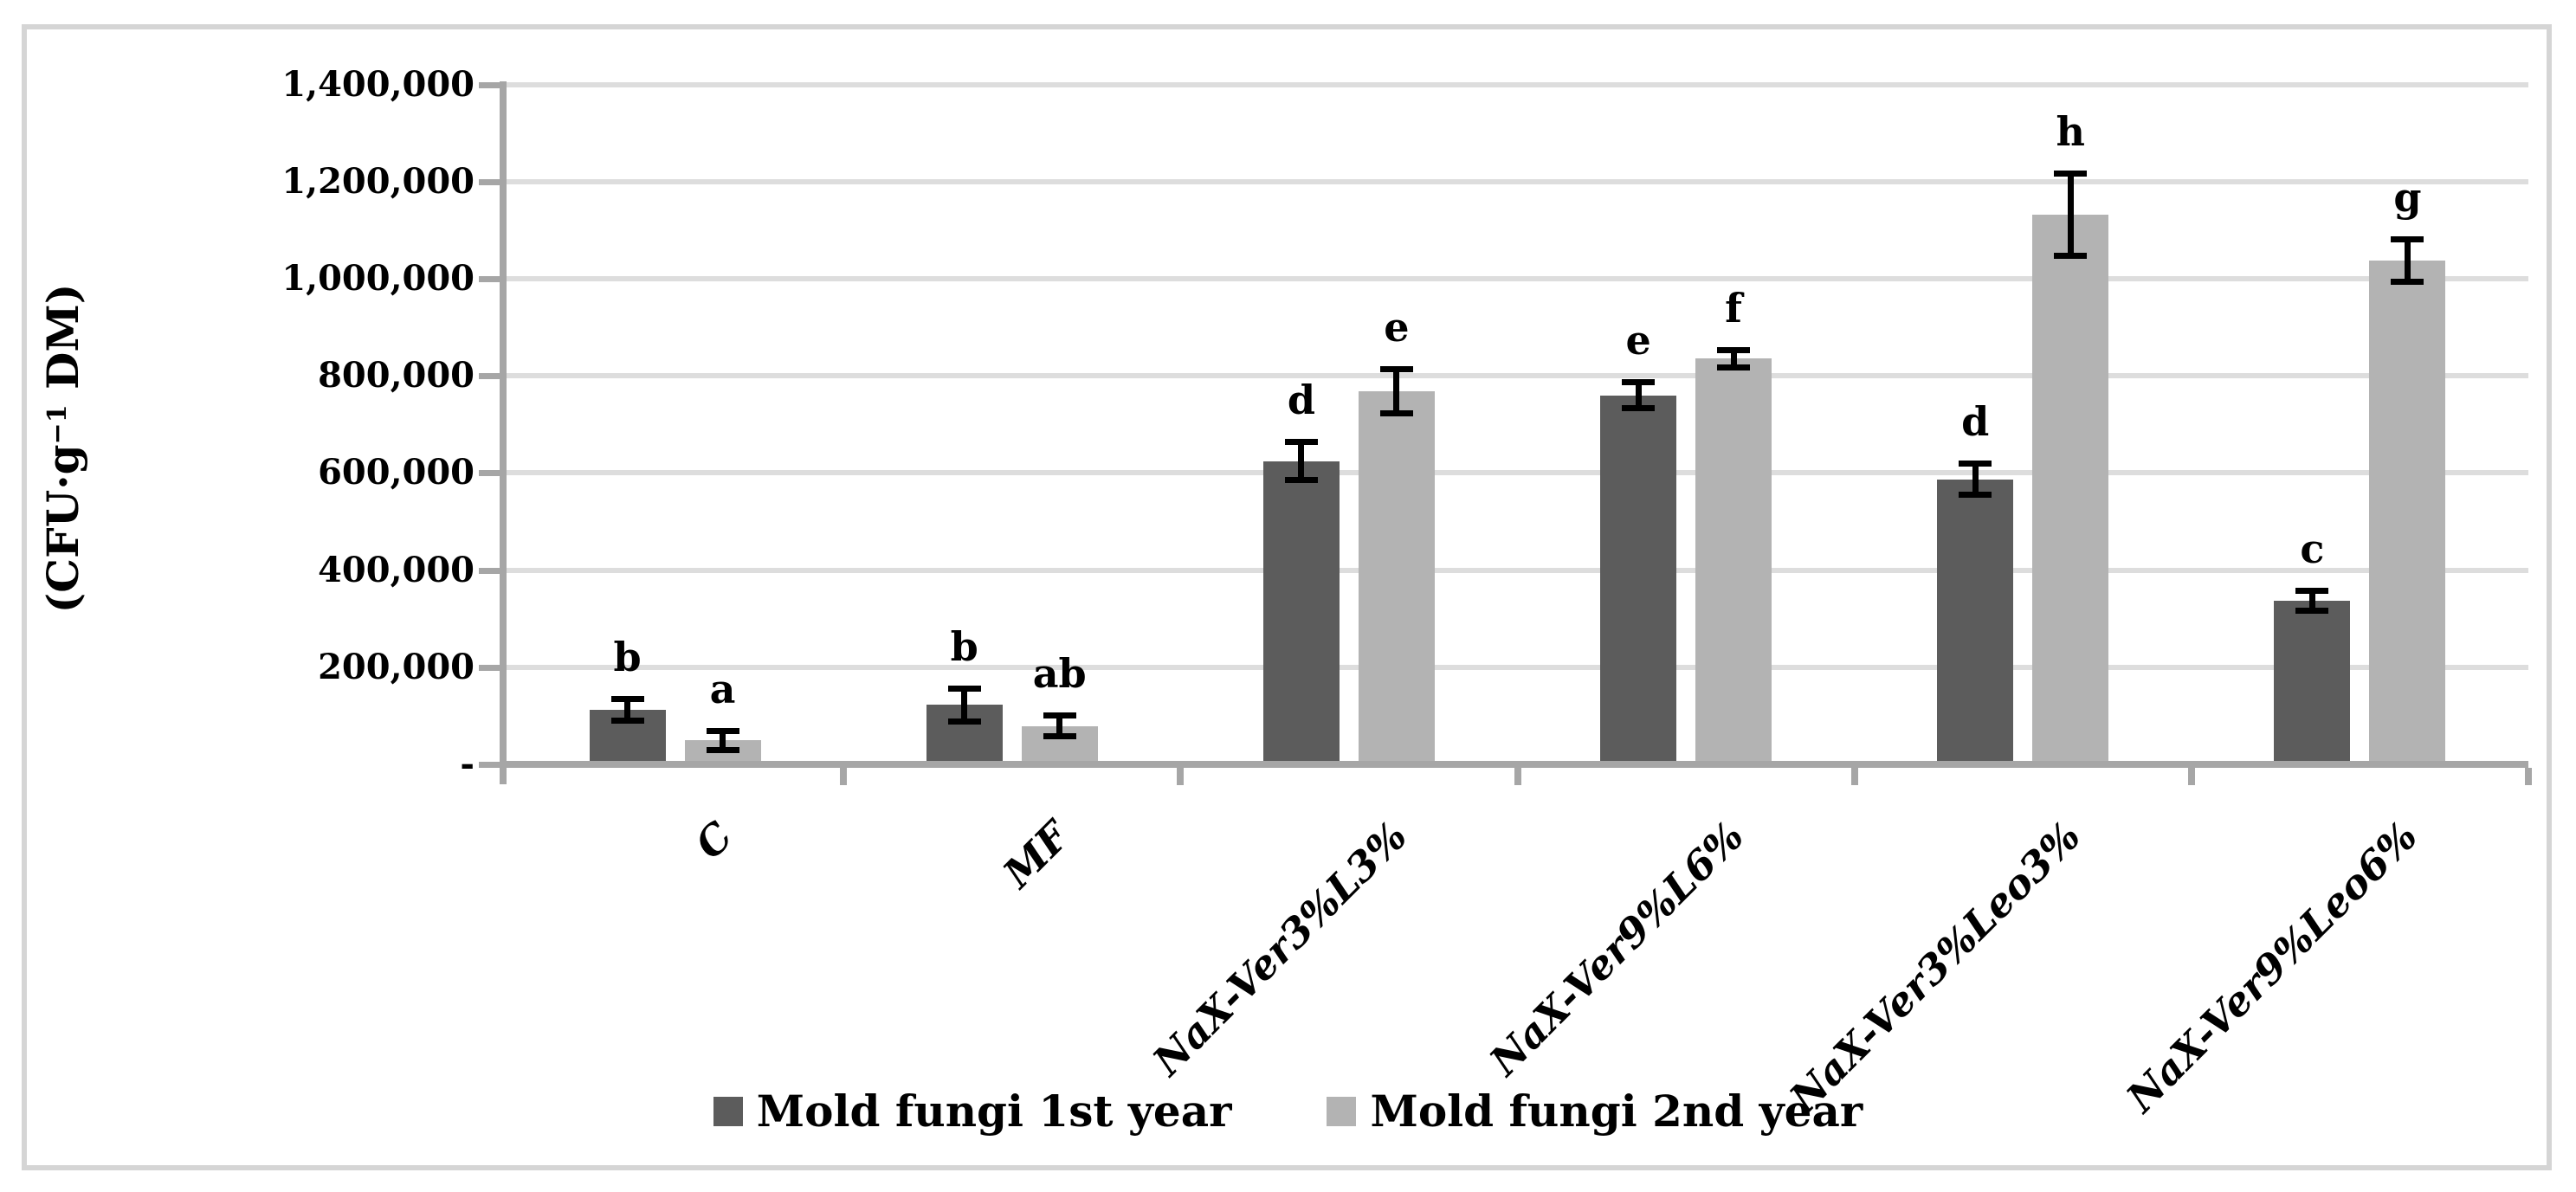 The width and height of the screenshot is (2576, 1192). What do you see at coordinates (396, 666) in the screenshot?
I see `y-axis-tick-label: 200,000` at bounding box center [396, 666].